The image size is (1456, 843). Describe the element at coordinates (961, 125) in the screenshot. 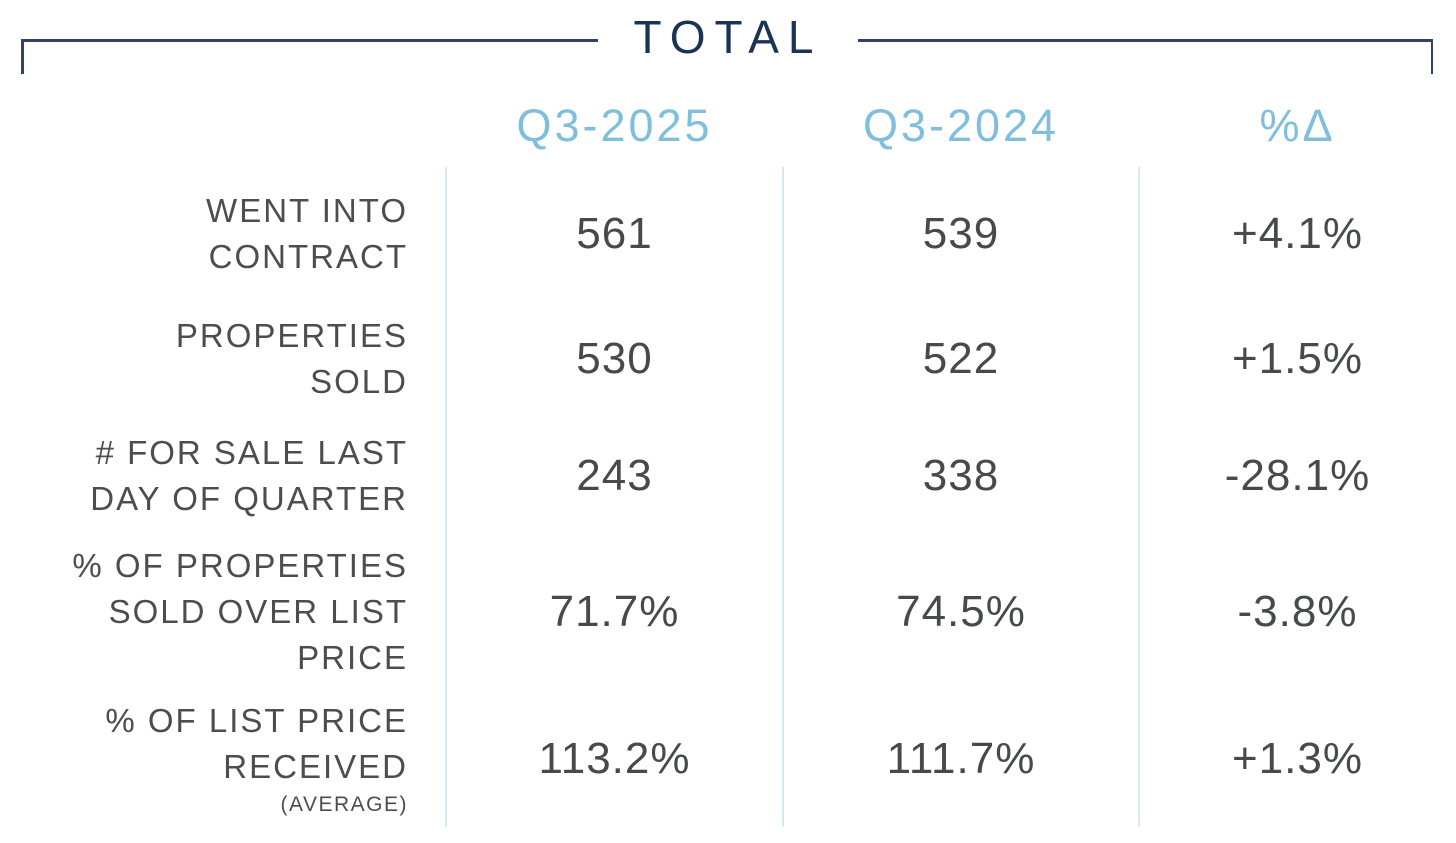

I see `column-header-q3-2024: Q3-2024` at that location.